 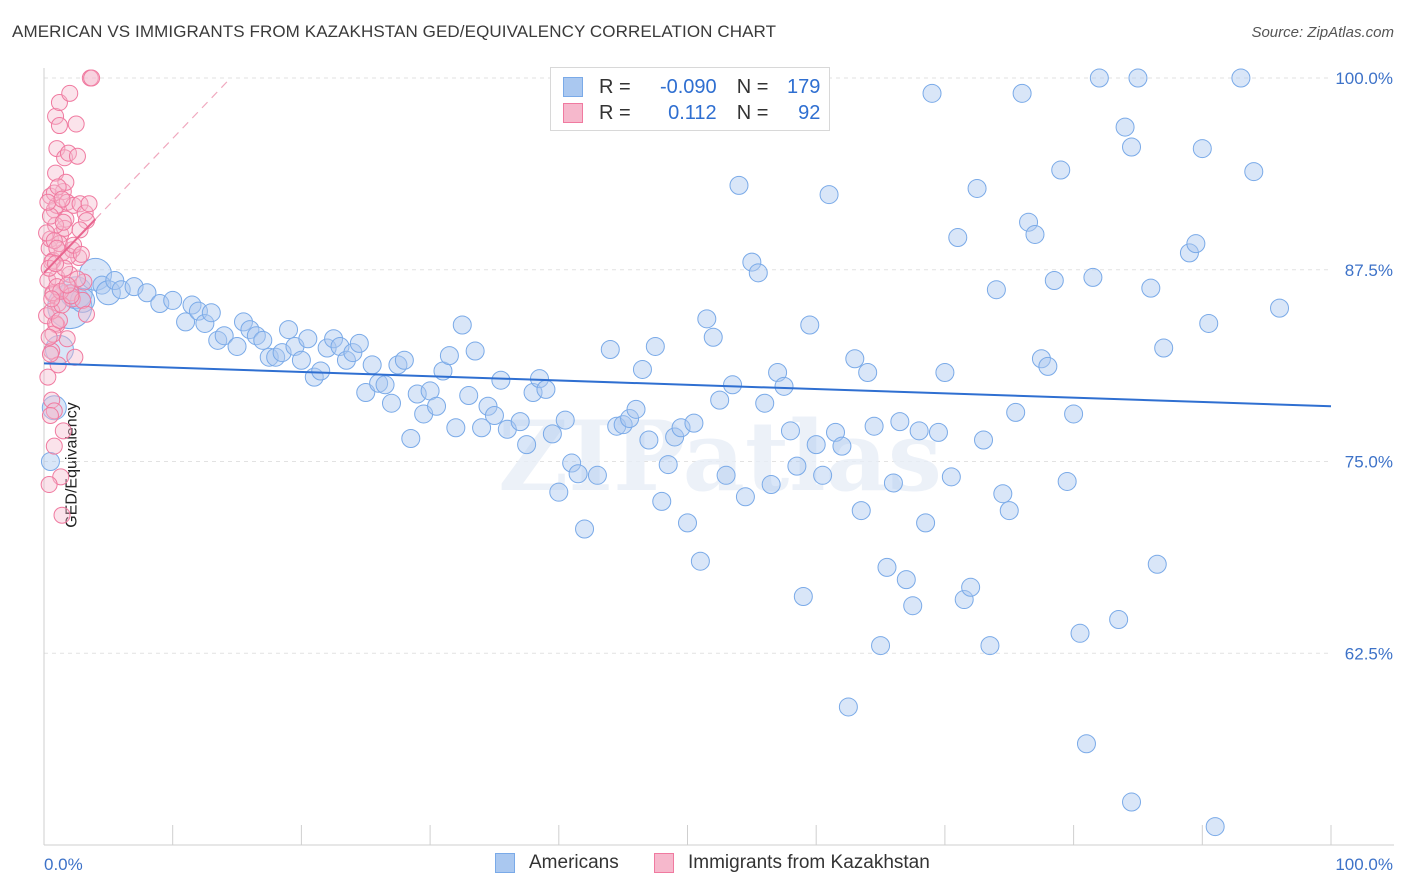 I want to click on trendline-americans, so click(x=687, y=385).